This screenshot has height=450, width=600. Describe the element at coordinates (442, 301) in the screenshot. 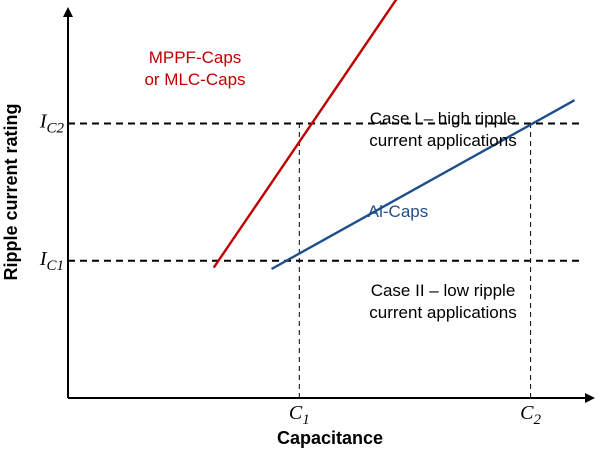

I see `annotation-case-2: Case II – low ripple current applications` at that location.